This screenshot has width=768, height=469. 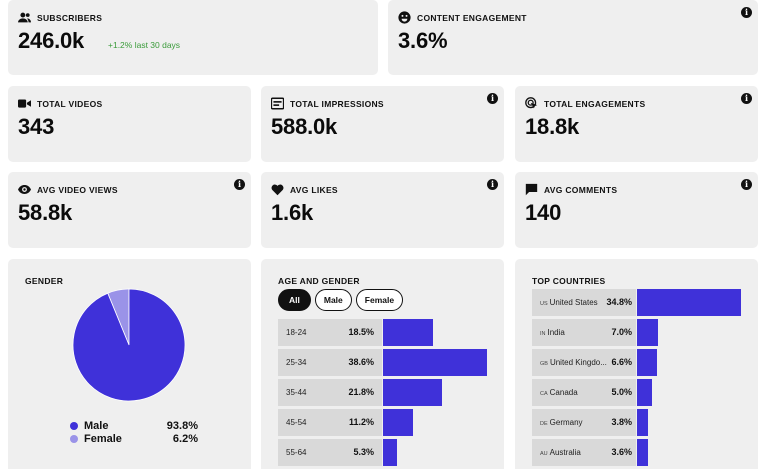 What do you see at coordinates (361, 422) in the screenshot?
I see `age-percent-label: 11.2%` at bounding box center [361, 422].